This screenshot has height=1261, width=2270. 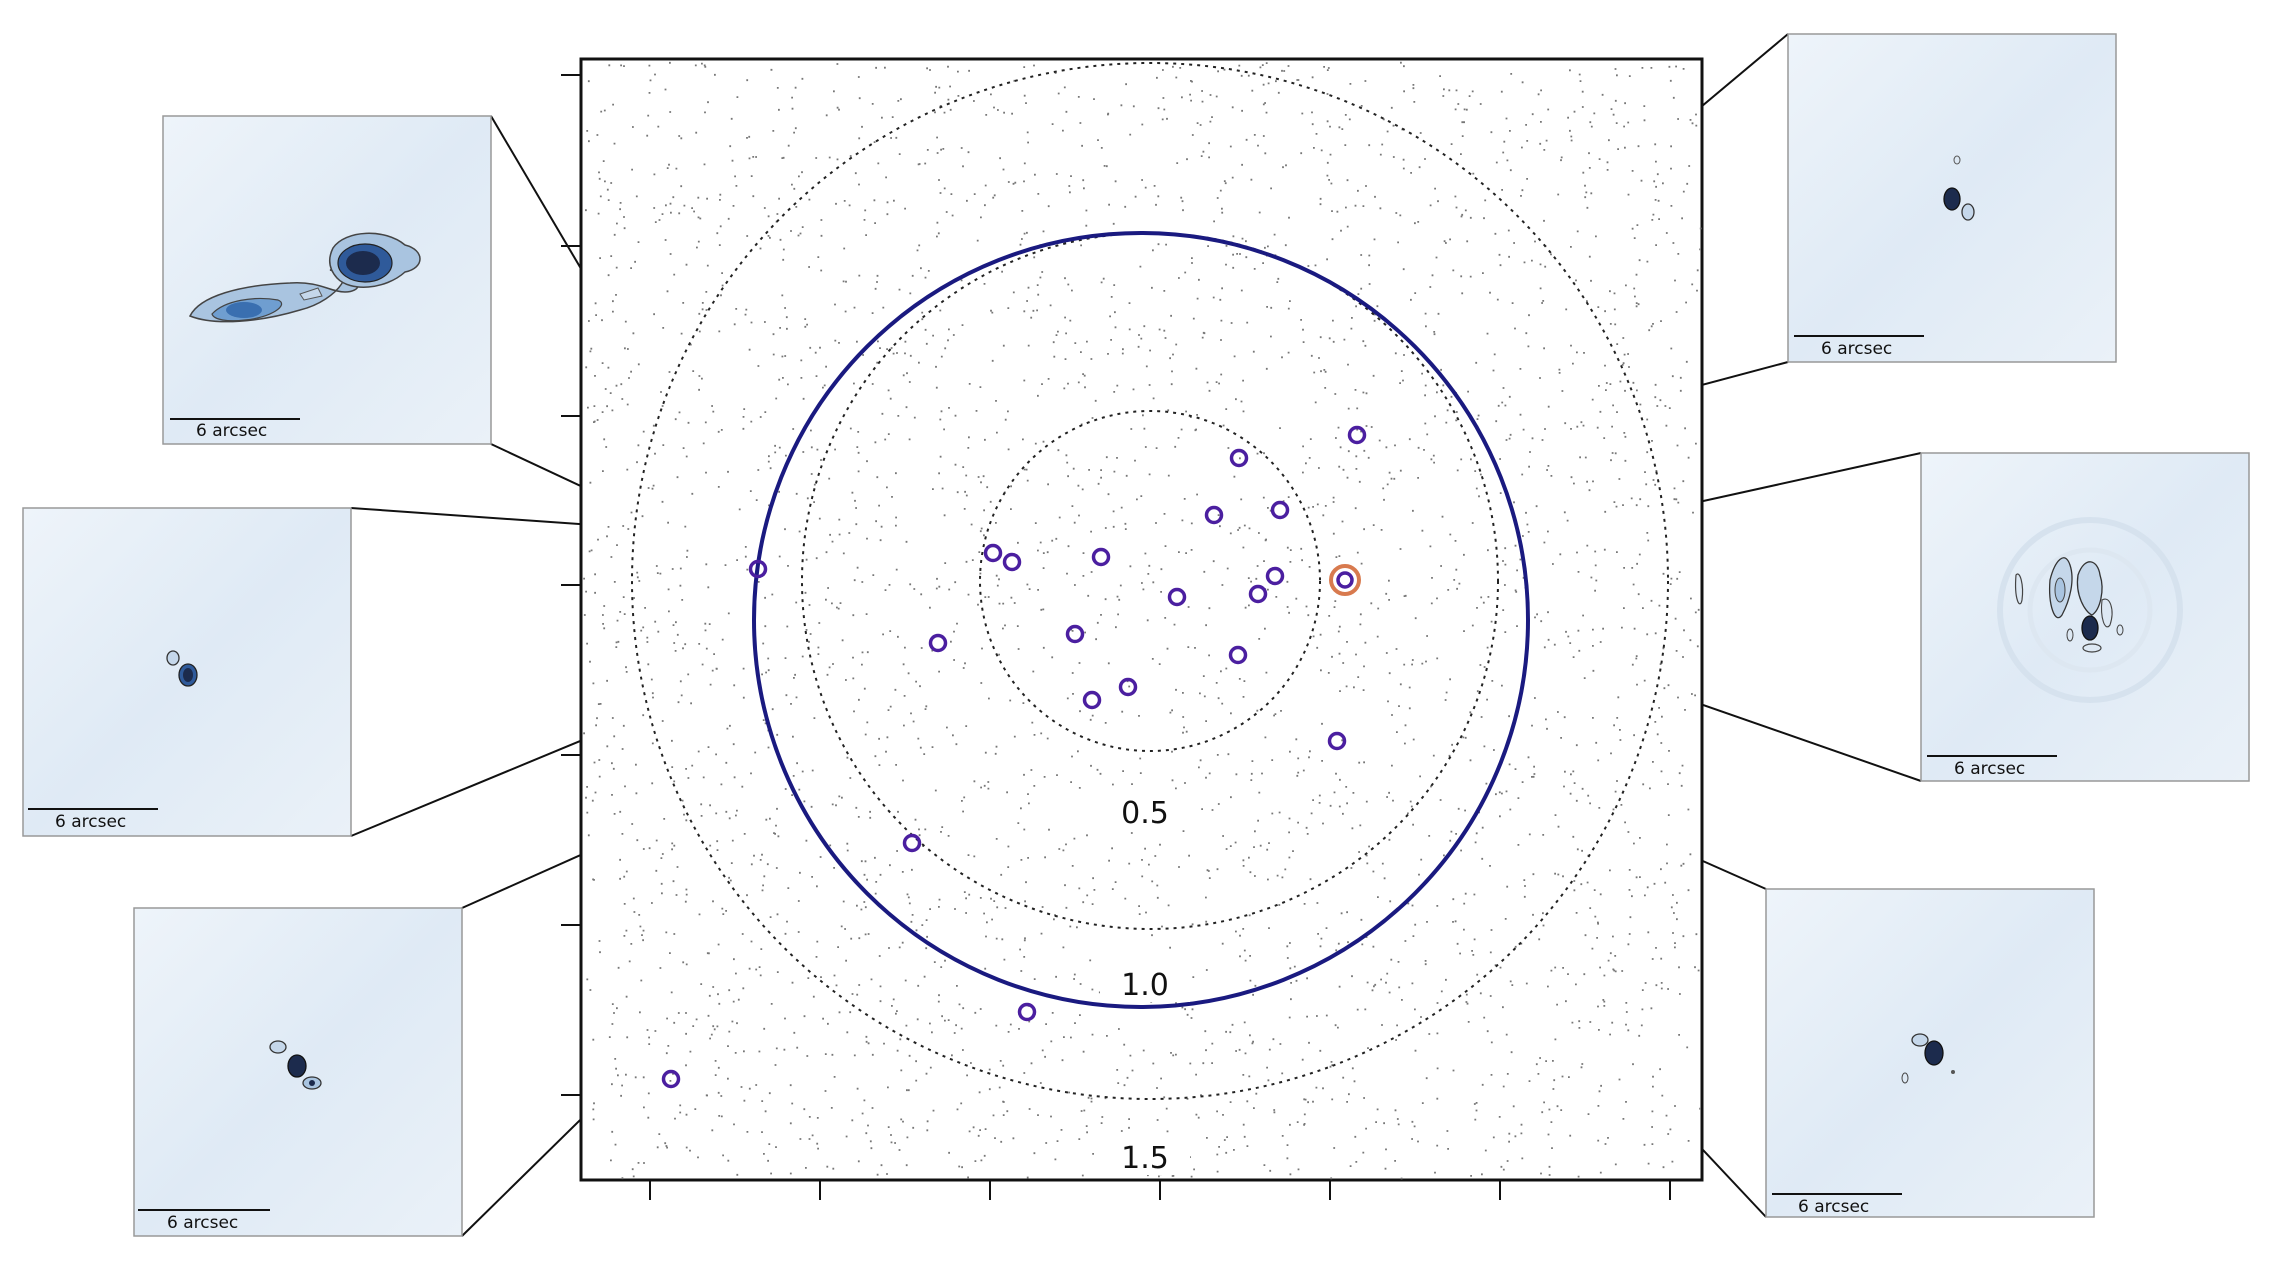 I want to click on compact-core-with-knots-icon, so click(x=1928, y=1058).